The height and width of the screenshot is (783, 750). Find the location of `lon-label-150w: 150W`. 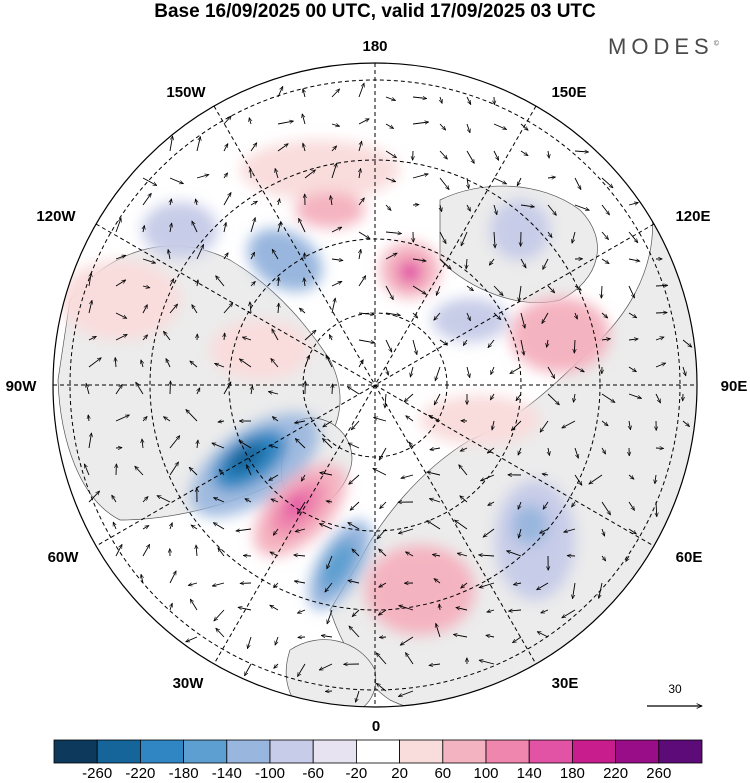

lon-label-150w: 150W is located at coordinates (186, 92).